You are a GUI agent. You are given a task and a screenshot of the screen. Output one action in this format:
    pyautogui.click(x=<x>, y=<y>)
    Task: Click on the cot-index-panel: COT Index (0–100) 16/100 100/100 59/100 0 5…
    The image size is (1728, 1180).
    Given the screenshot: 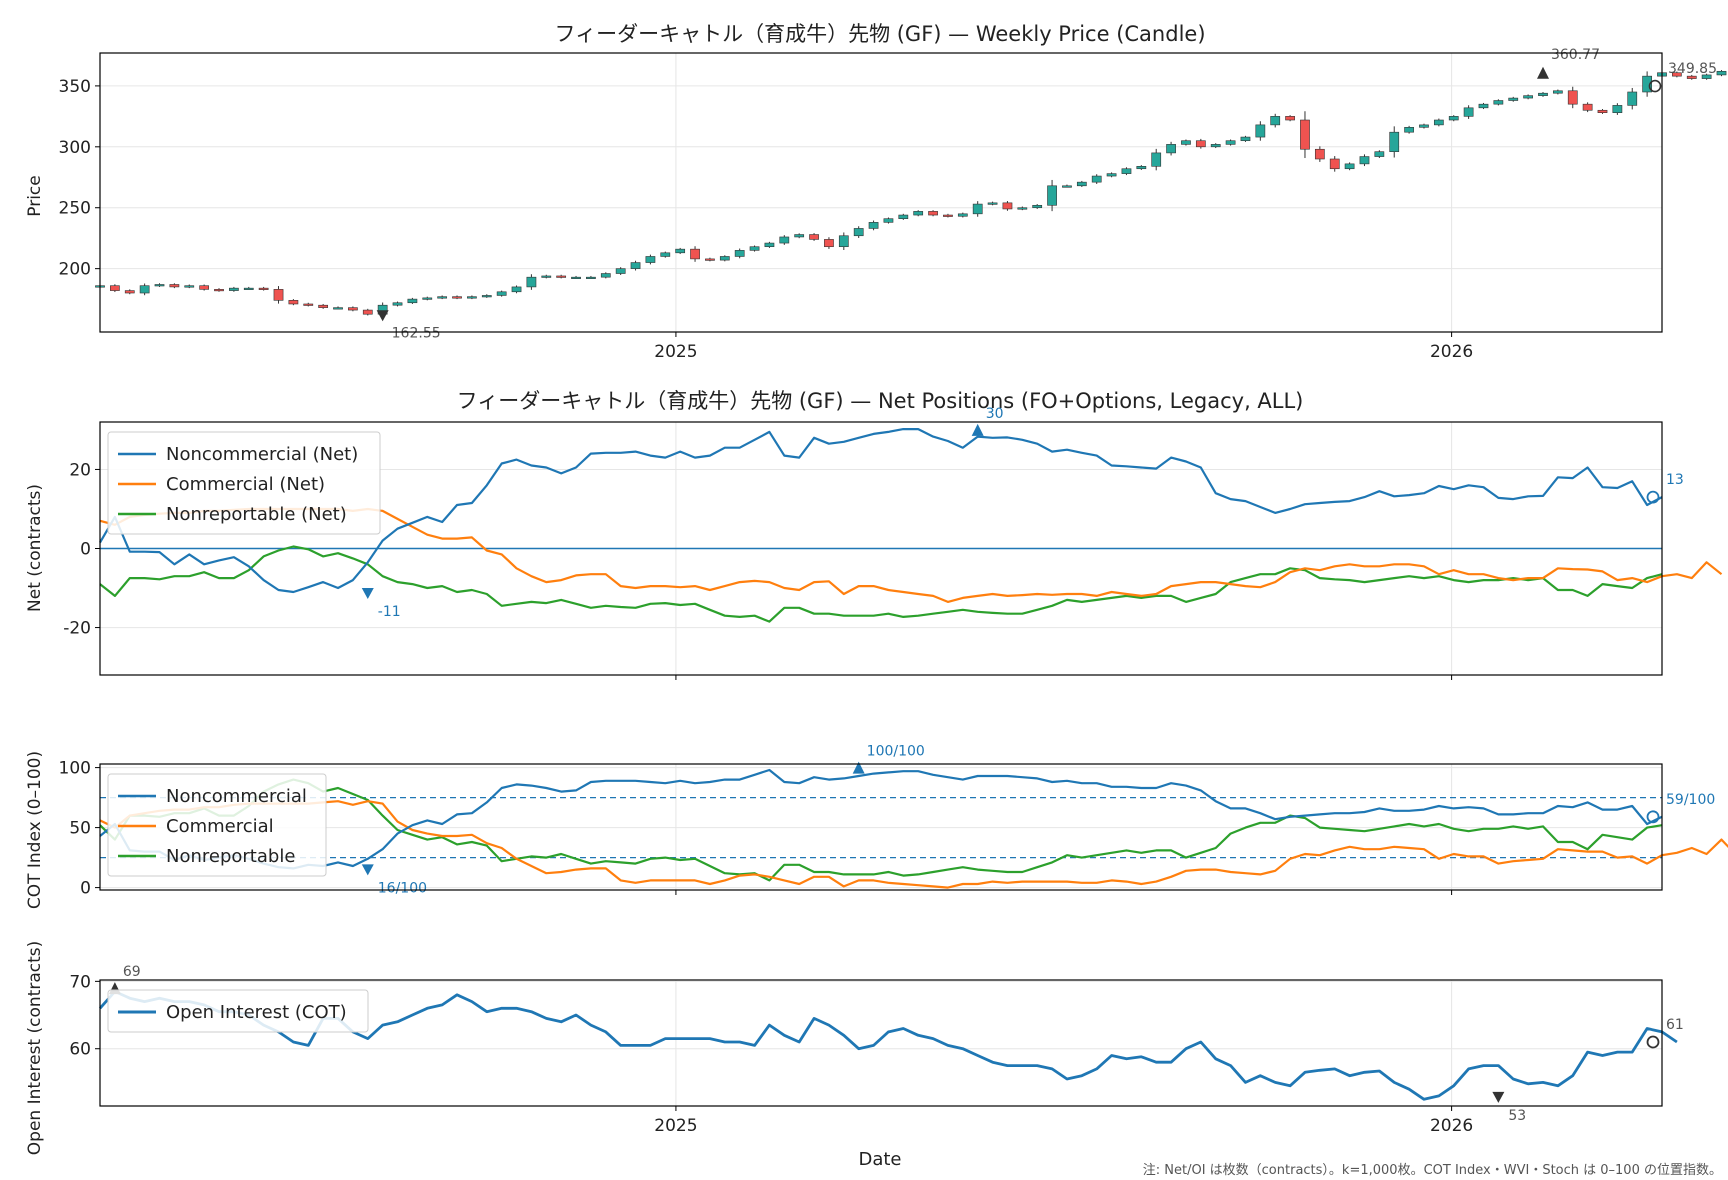 What is the action you would take?
    pyautogui.click(x=876, y=826)
    